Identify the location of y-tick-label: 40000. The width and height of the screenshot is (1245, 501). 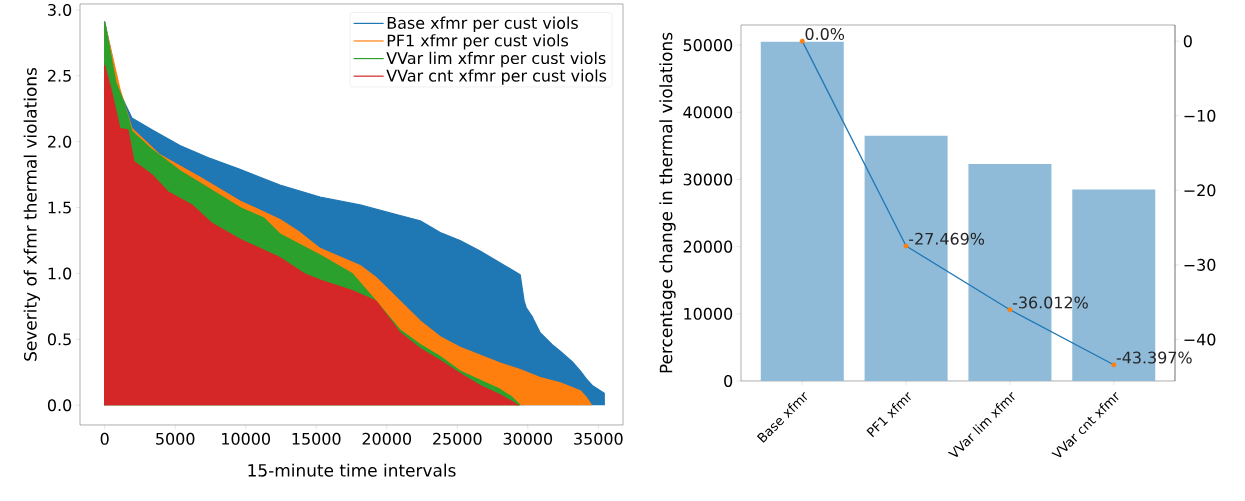
(708, 112).